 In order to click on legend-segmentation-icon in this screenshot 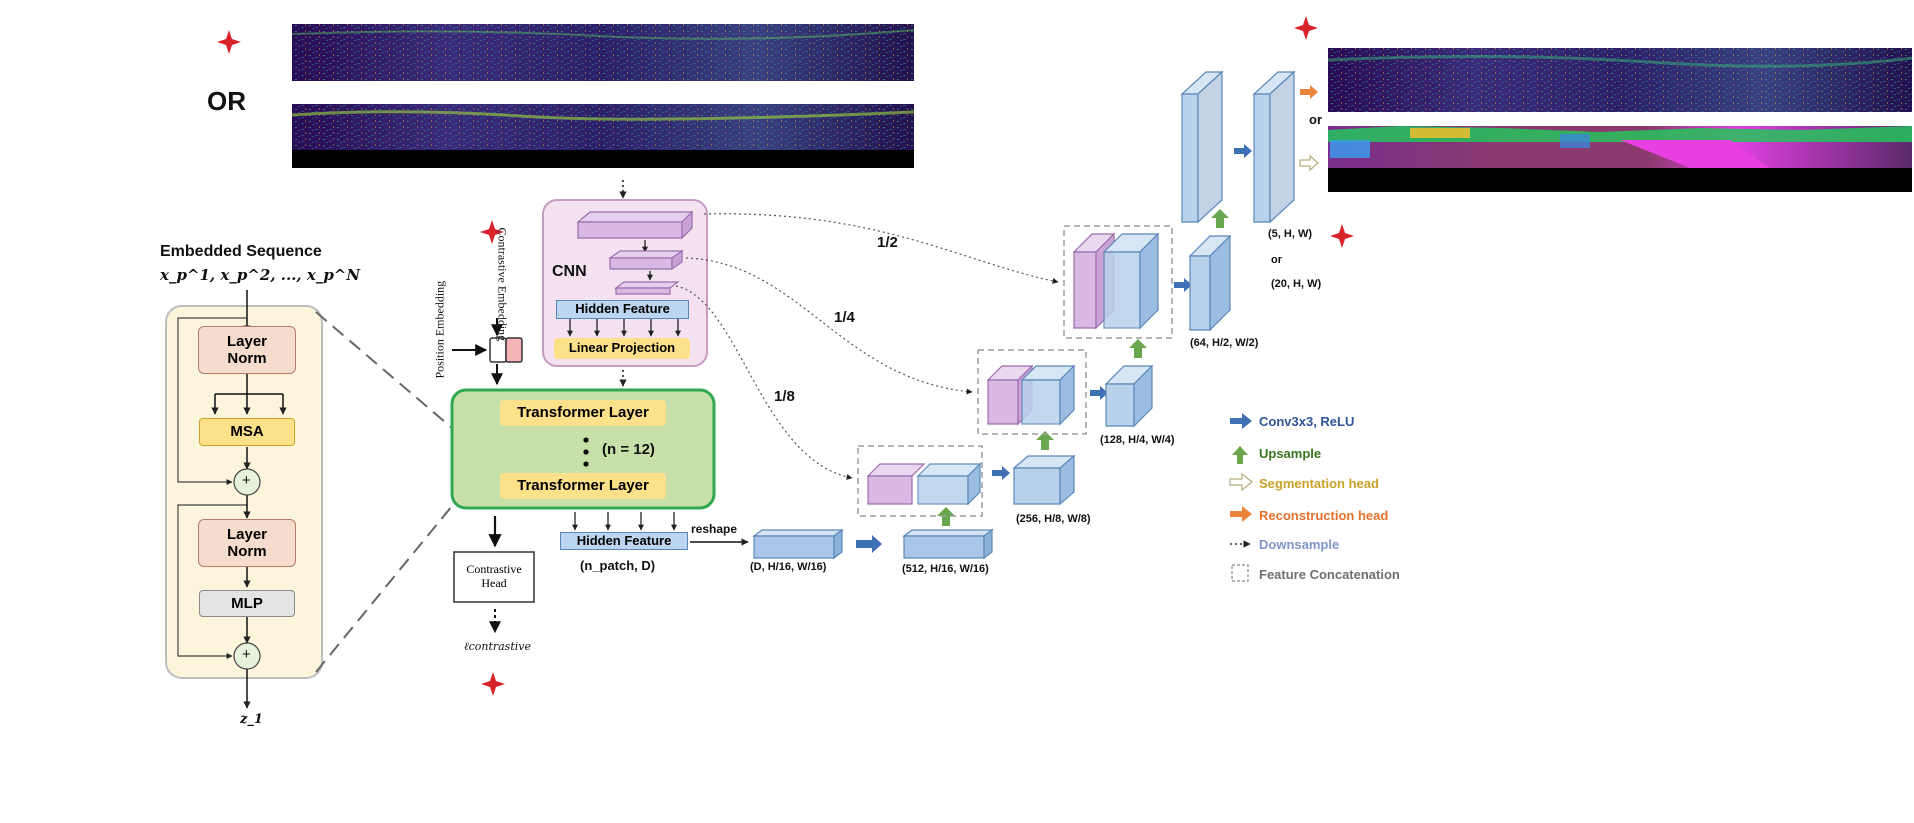, I will do `click(1241, 482)`.